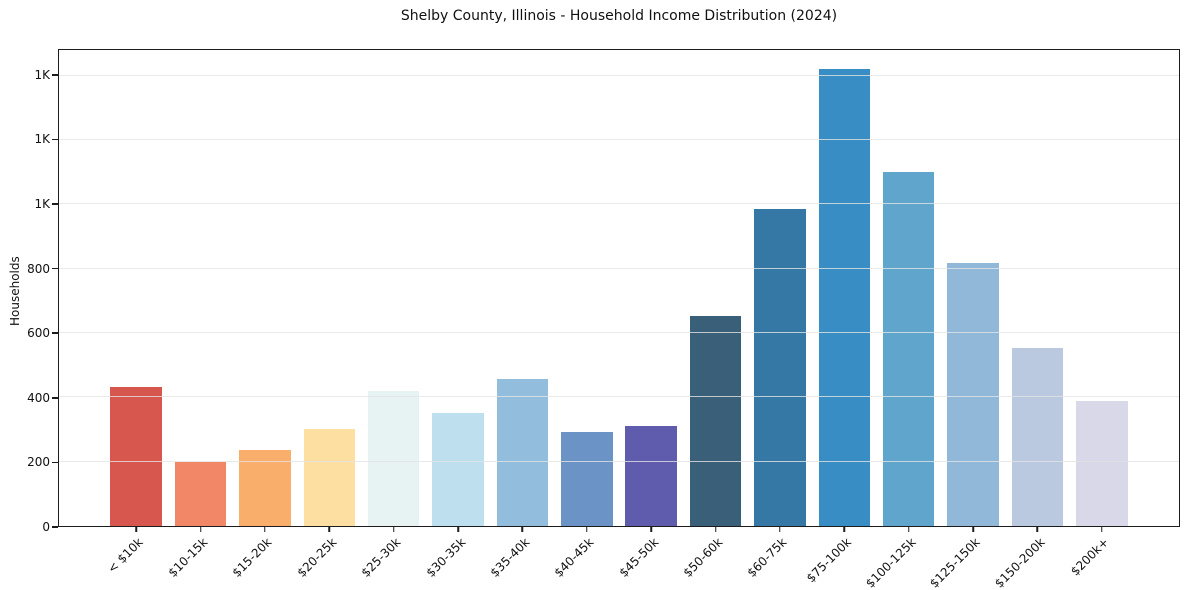  I want to click on bar-slot: $60-75k, so click(778, 315).